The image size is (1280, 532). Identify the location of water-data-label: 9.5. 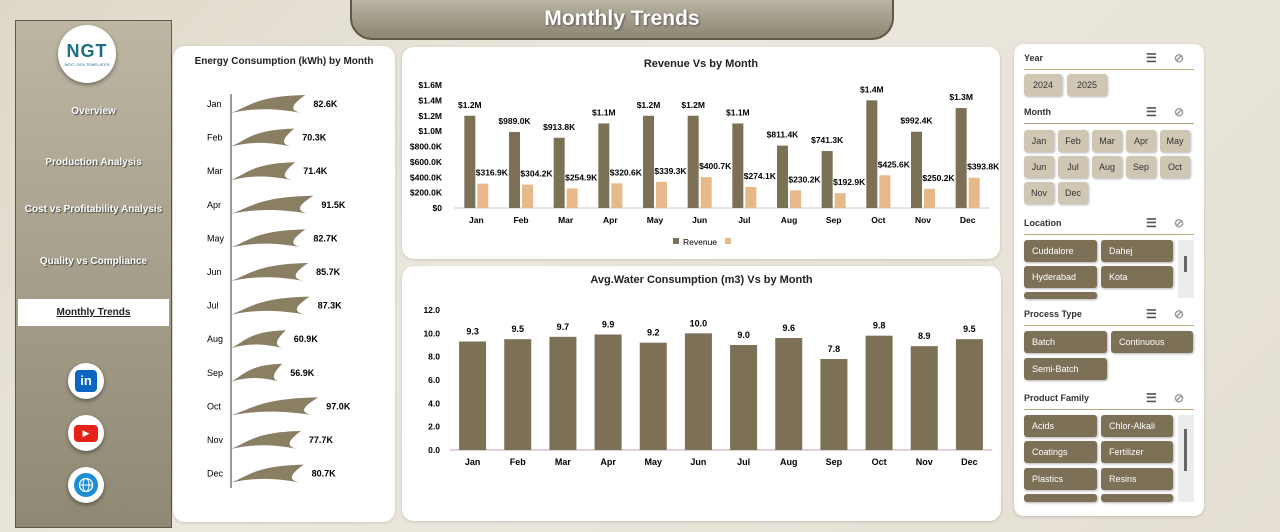
(969, 329).